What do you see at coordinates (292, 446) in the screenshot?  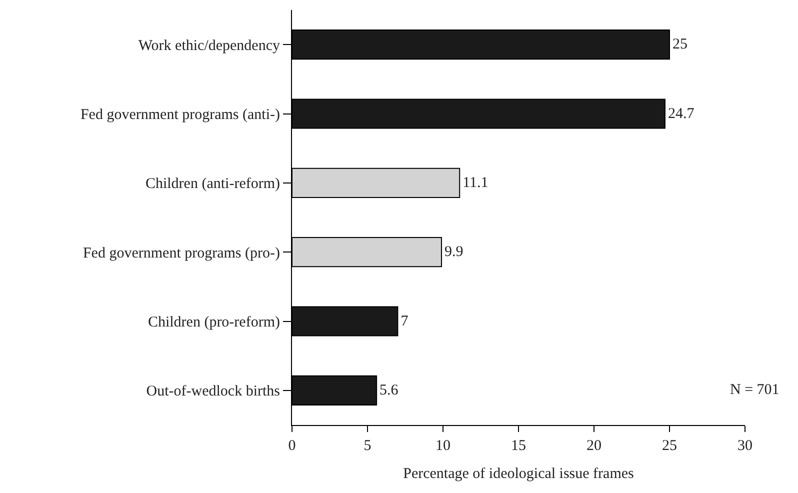 I see `x-tick-label: 0` at bounding box center [292, 446].